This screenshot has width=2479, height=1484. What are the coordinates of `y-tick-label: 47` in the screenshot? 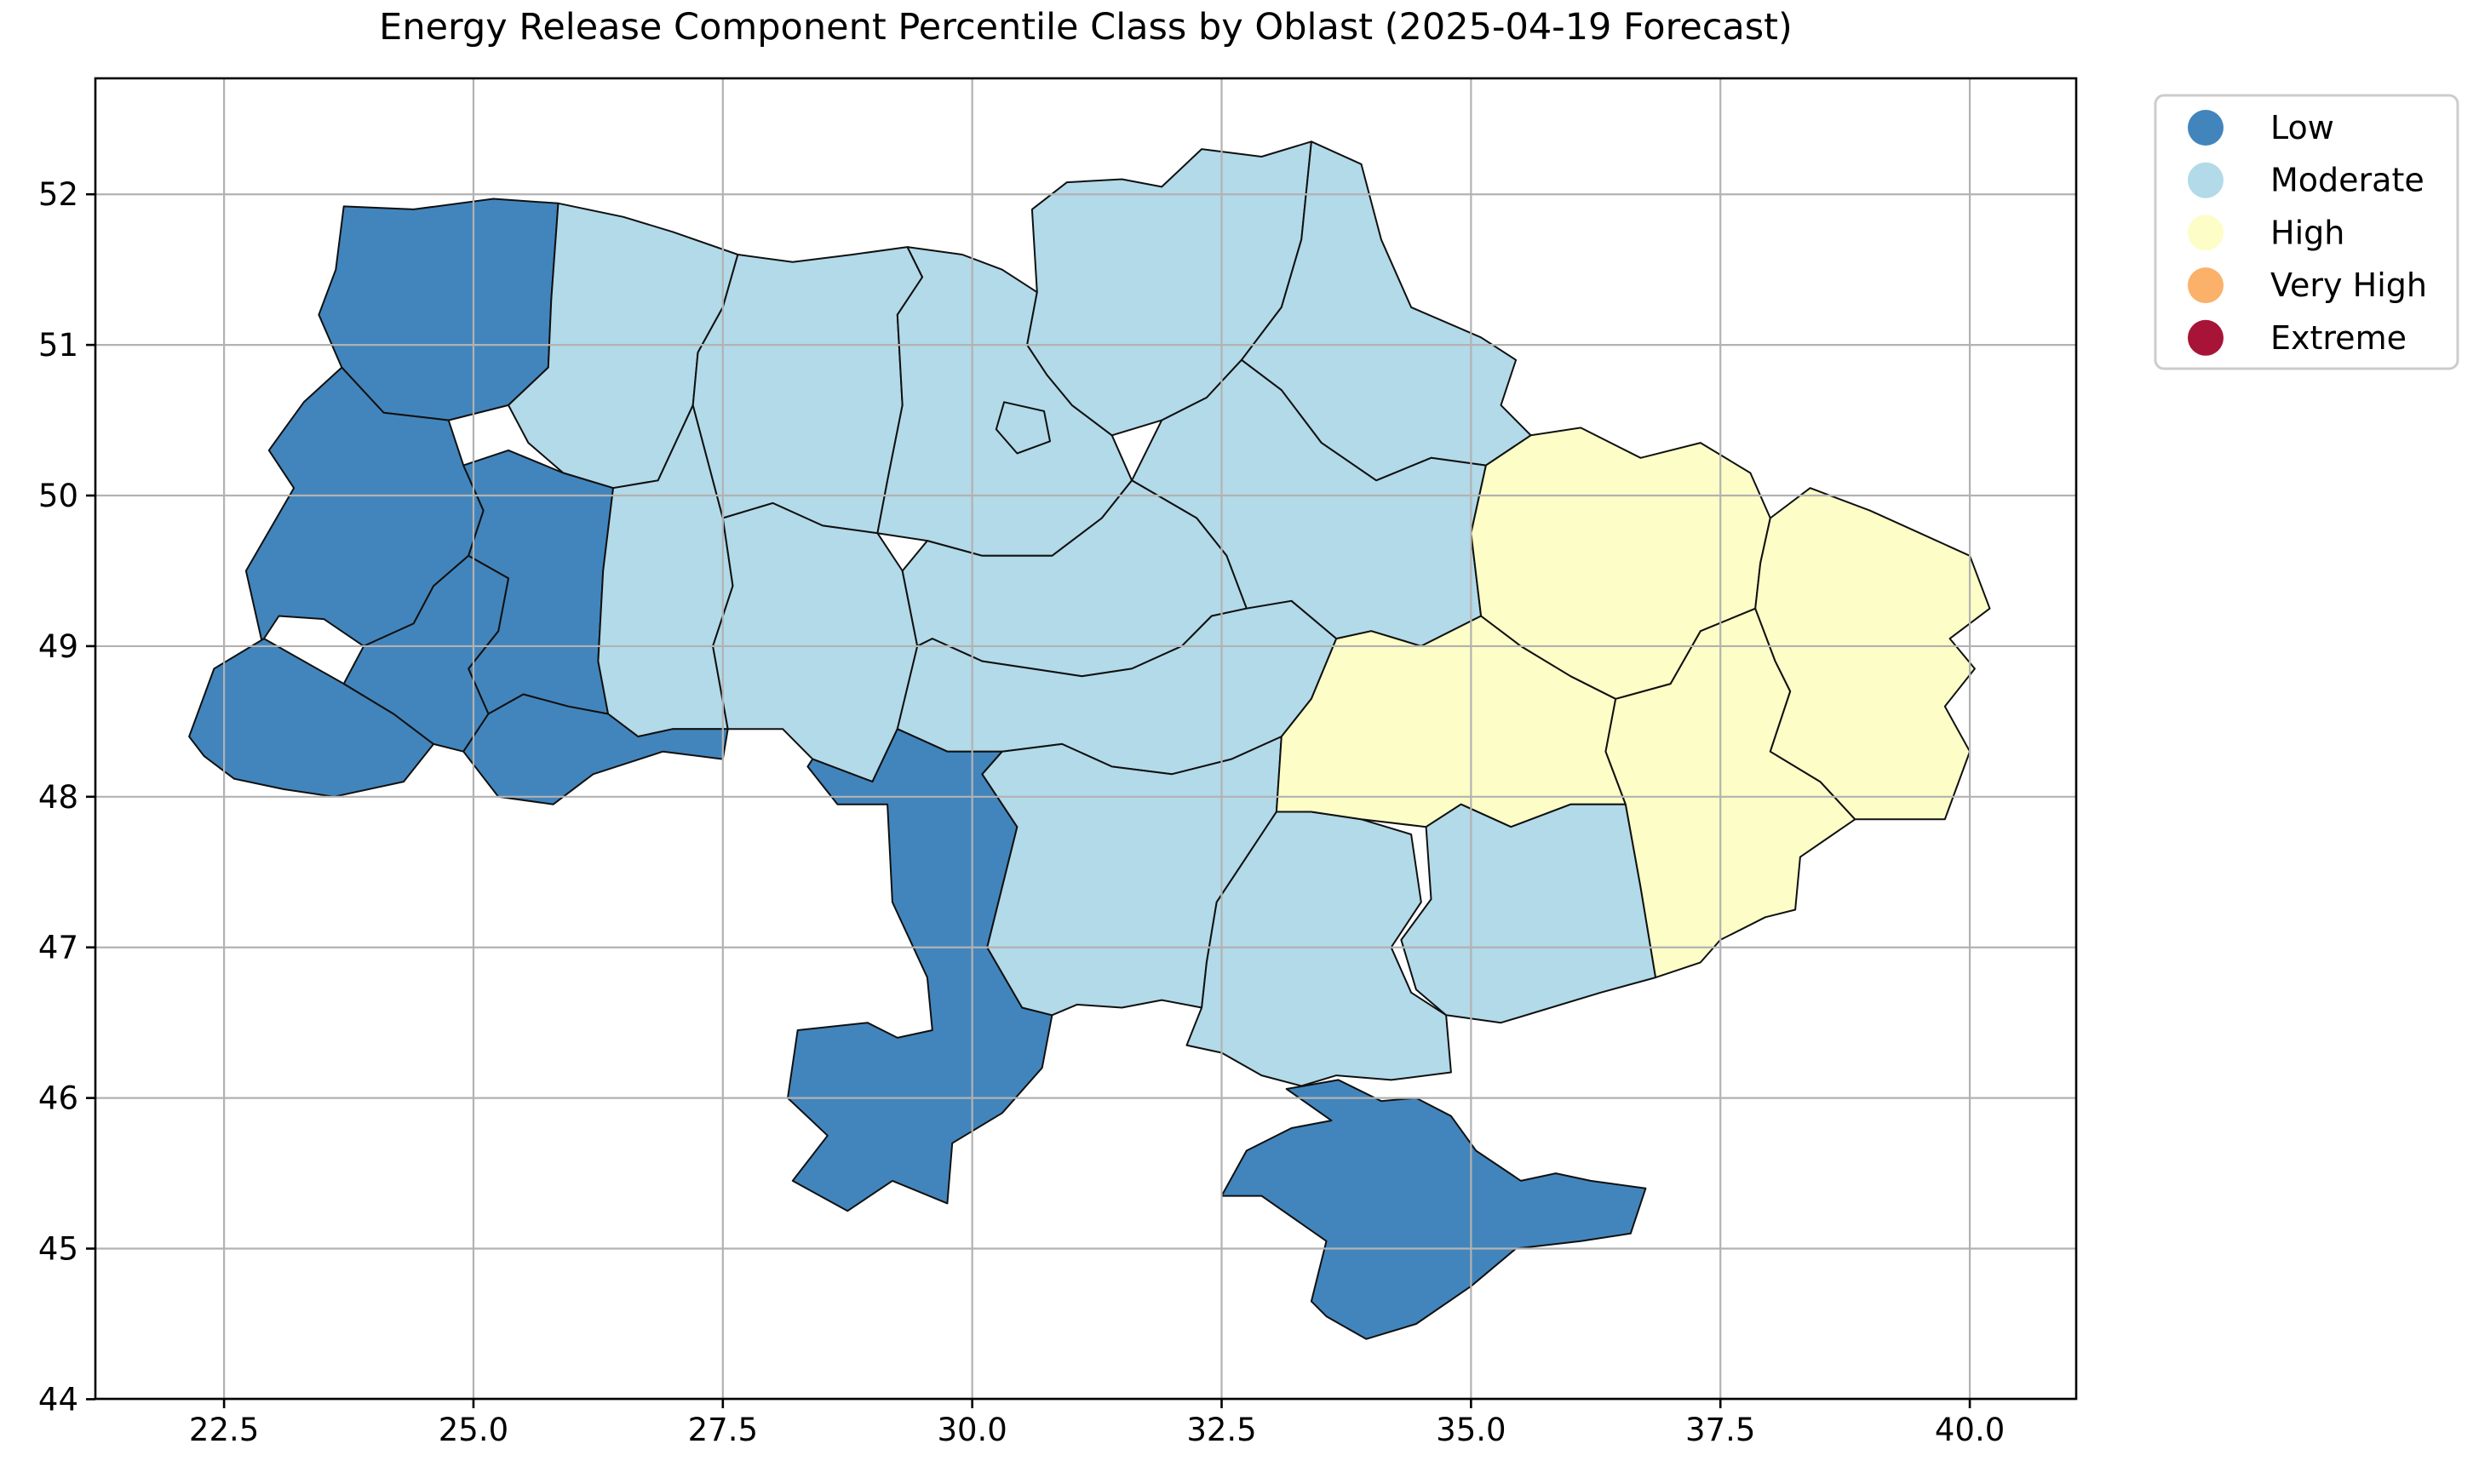 It's located at (58, 948).